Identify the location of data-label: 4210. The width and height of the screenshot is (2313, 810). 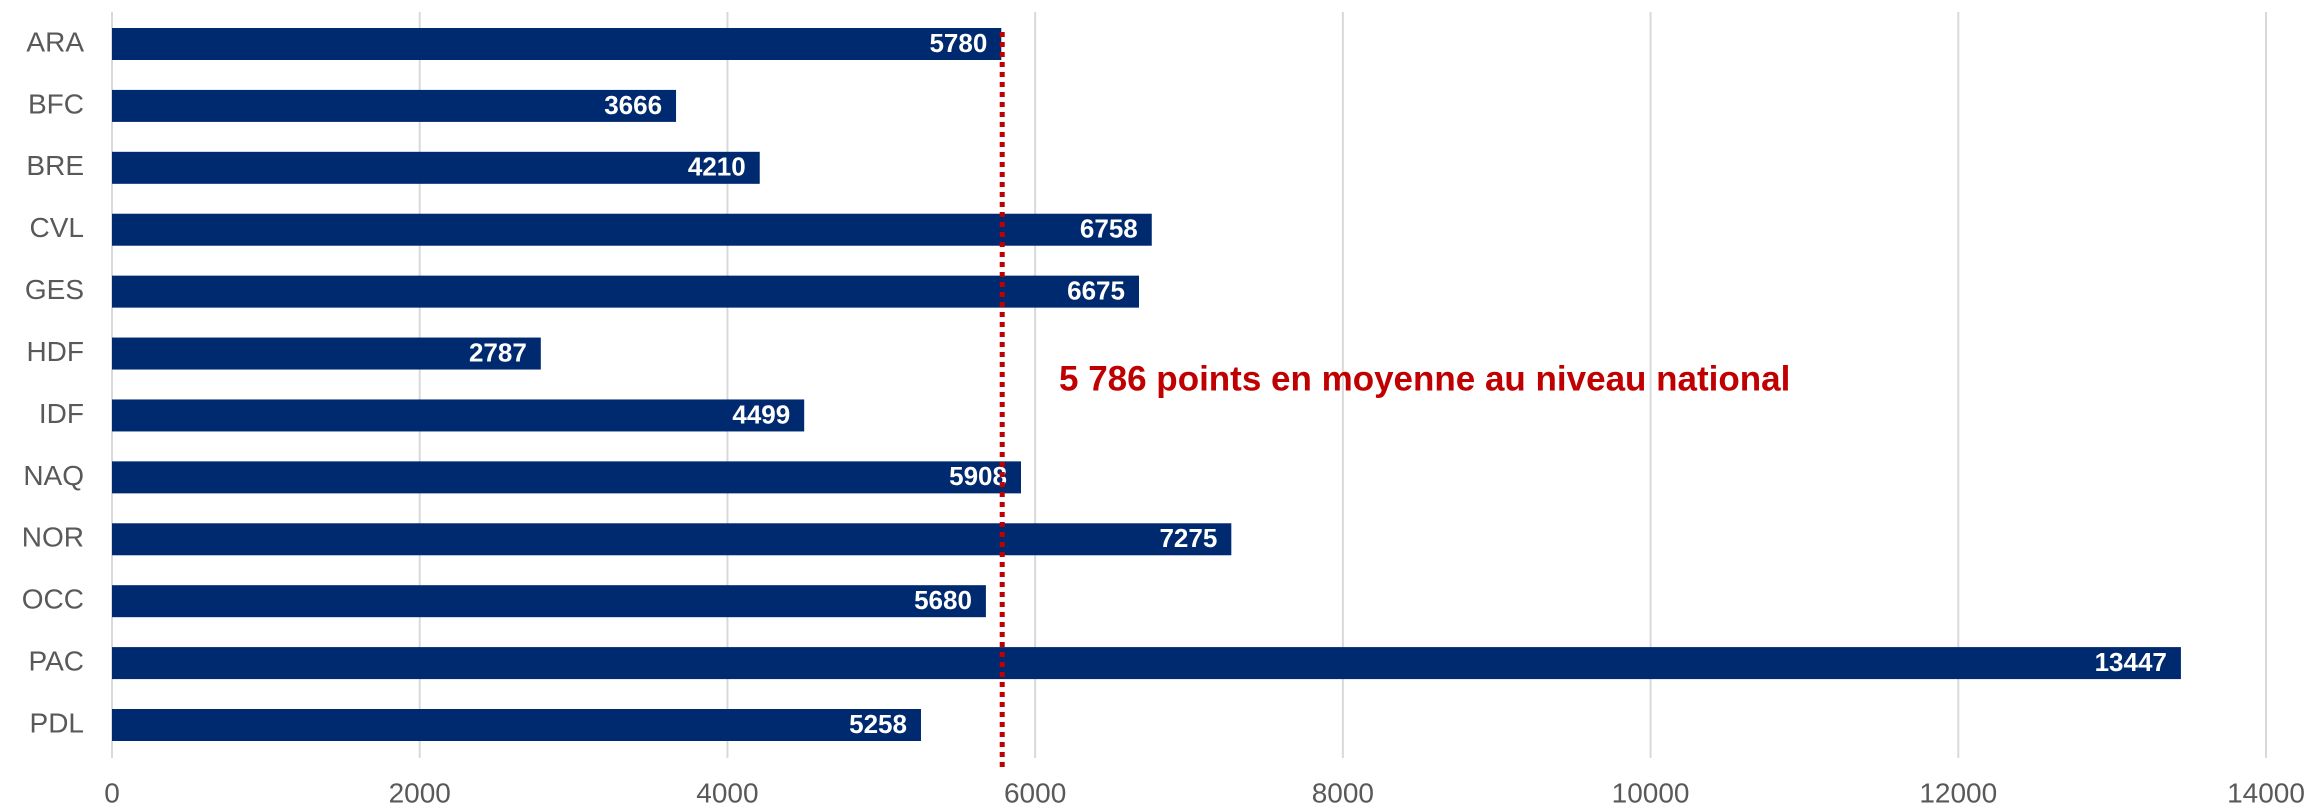
(717, 167).